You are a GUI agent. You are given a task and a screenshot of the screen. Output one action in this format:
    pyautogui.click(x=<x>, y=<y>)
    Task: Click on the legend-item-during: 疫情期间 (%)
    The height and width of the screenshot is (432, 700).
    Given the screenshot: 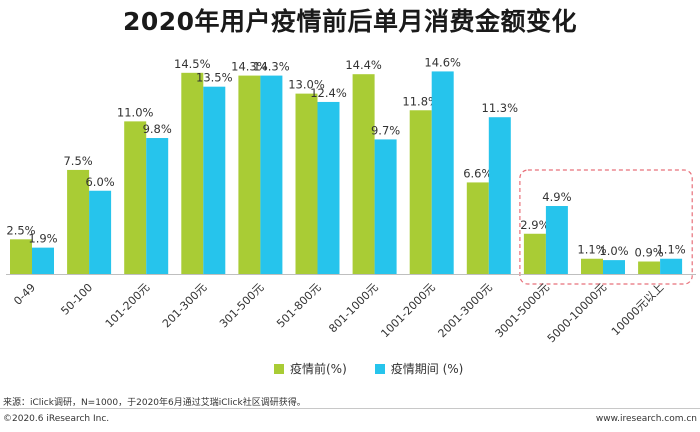 What is the action you would take?
    pyautogui.click(x=419, y=368)
    